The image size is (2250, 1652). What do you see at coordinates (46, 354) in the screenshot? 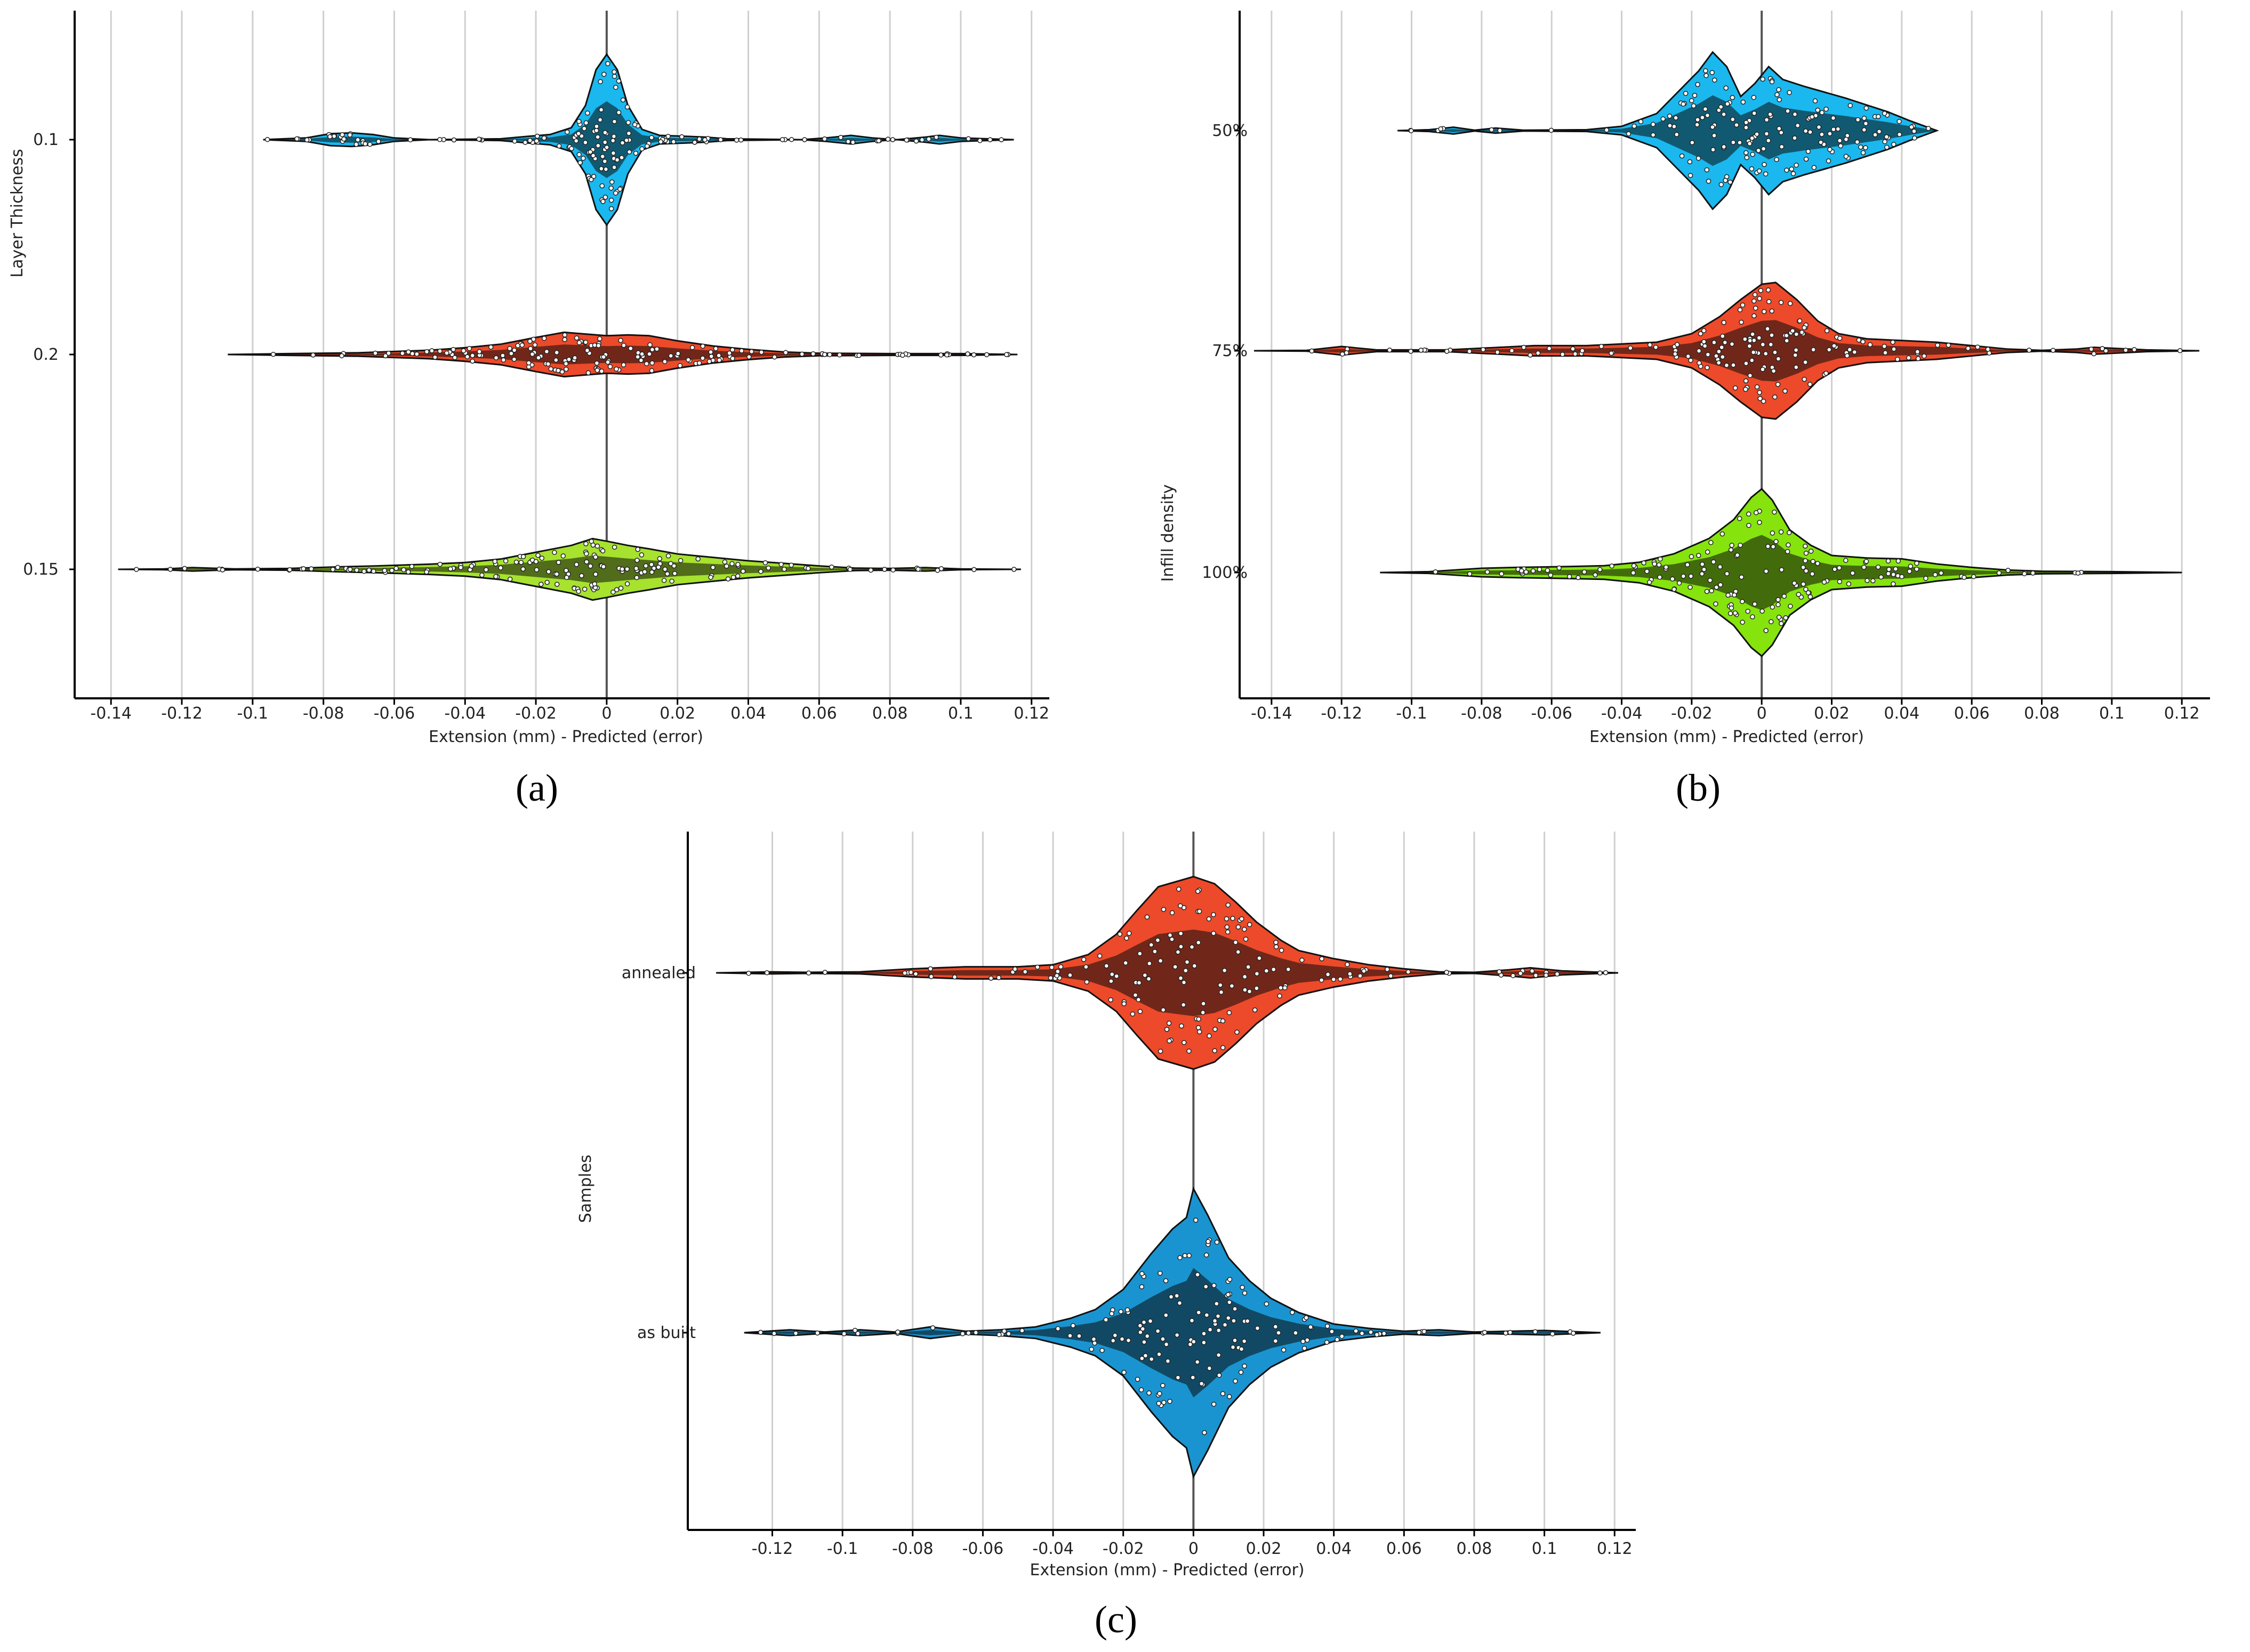
I see `category-label: 0.2` at bounding box center [46, 354].